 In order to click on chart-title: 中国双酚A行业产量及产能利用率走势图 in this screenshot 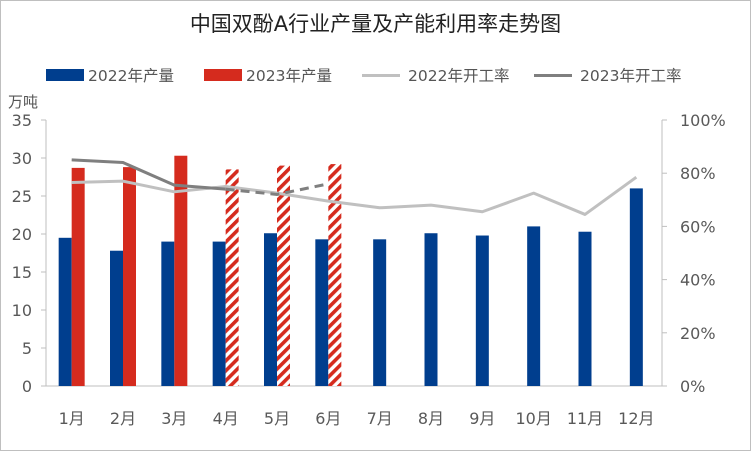, I will do `click(375, 24)`.